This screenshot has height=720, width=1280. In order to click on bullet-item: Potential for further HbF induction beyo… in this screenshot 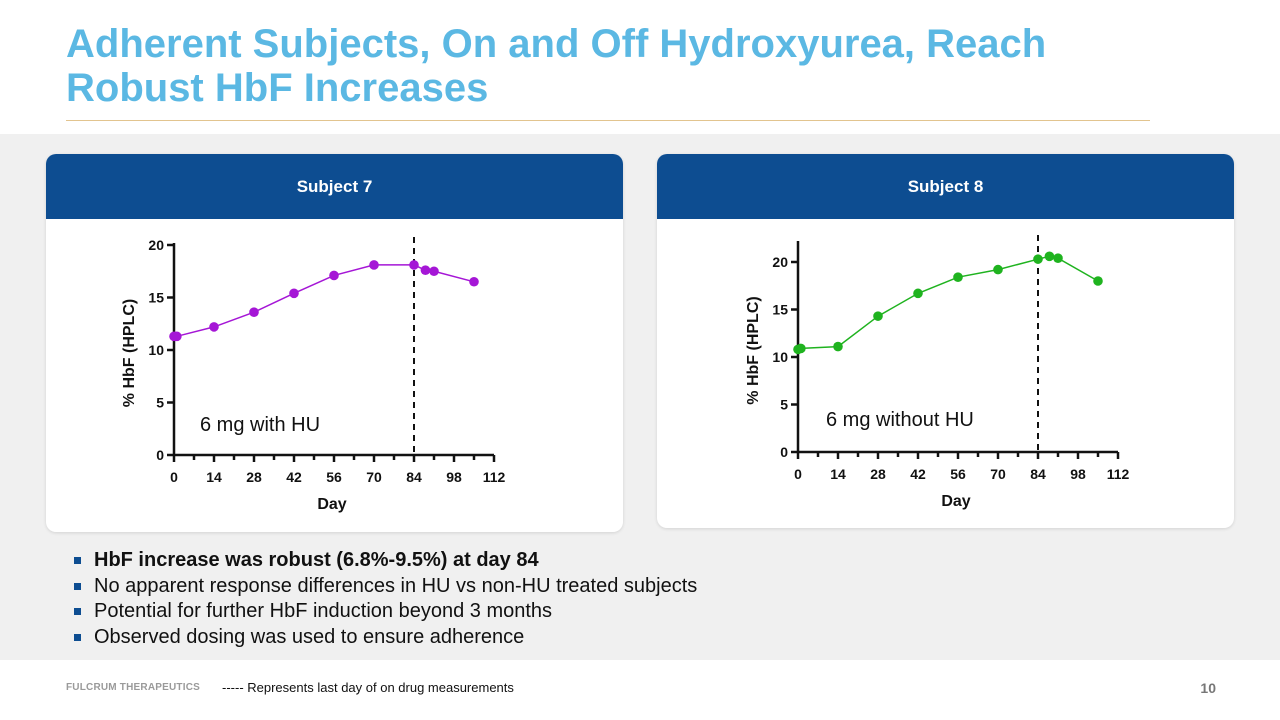, I will do `click(385, 612)`.